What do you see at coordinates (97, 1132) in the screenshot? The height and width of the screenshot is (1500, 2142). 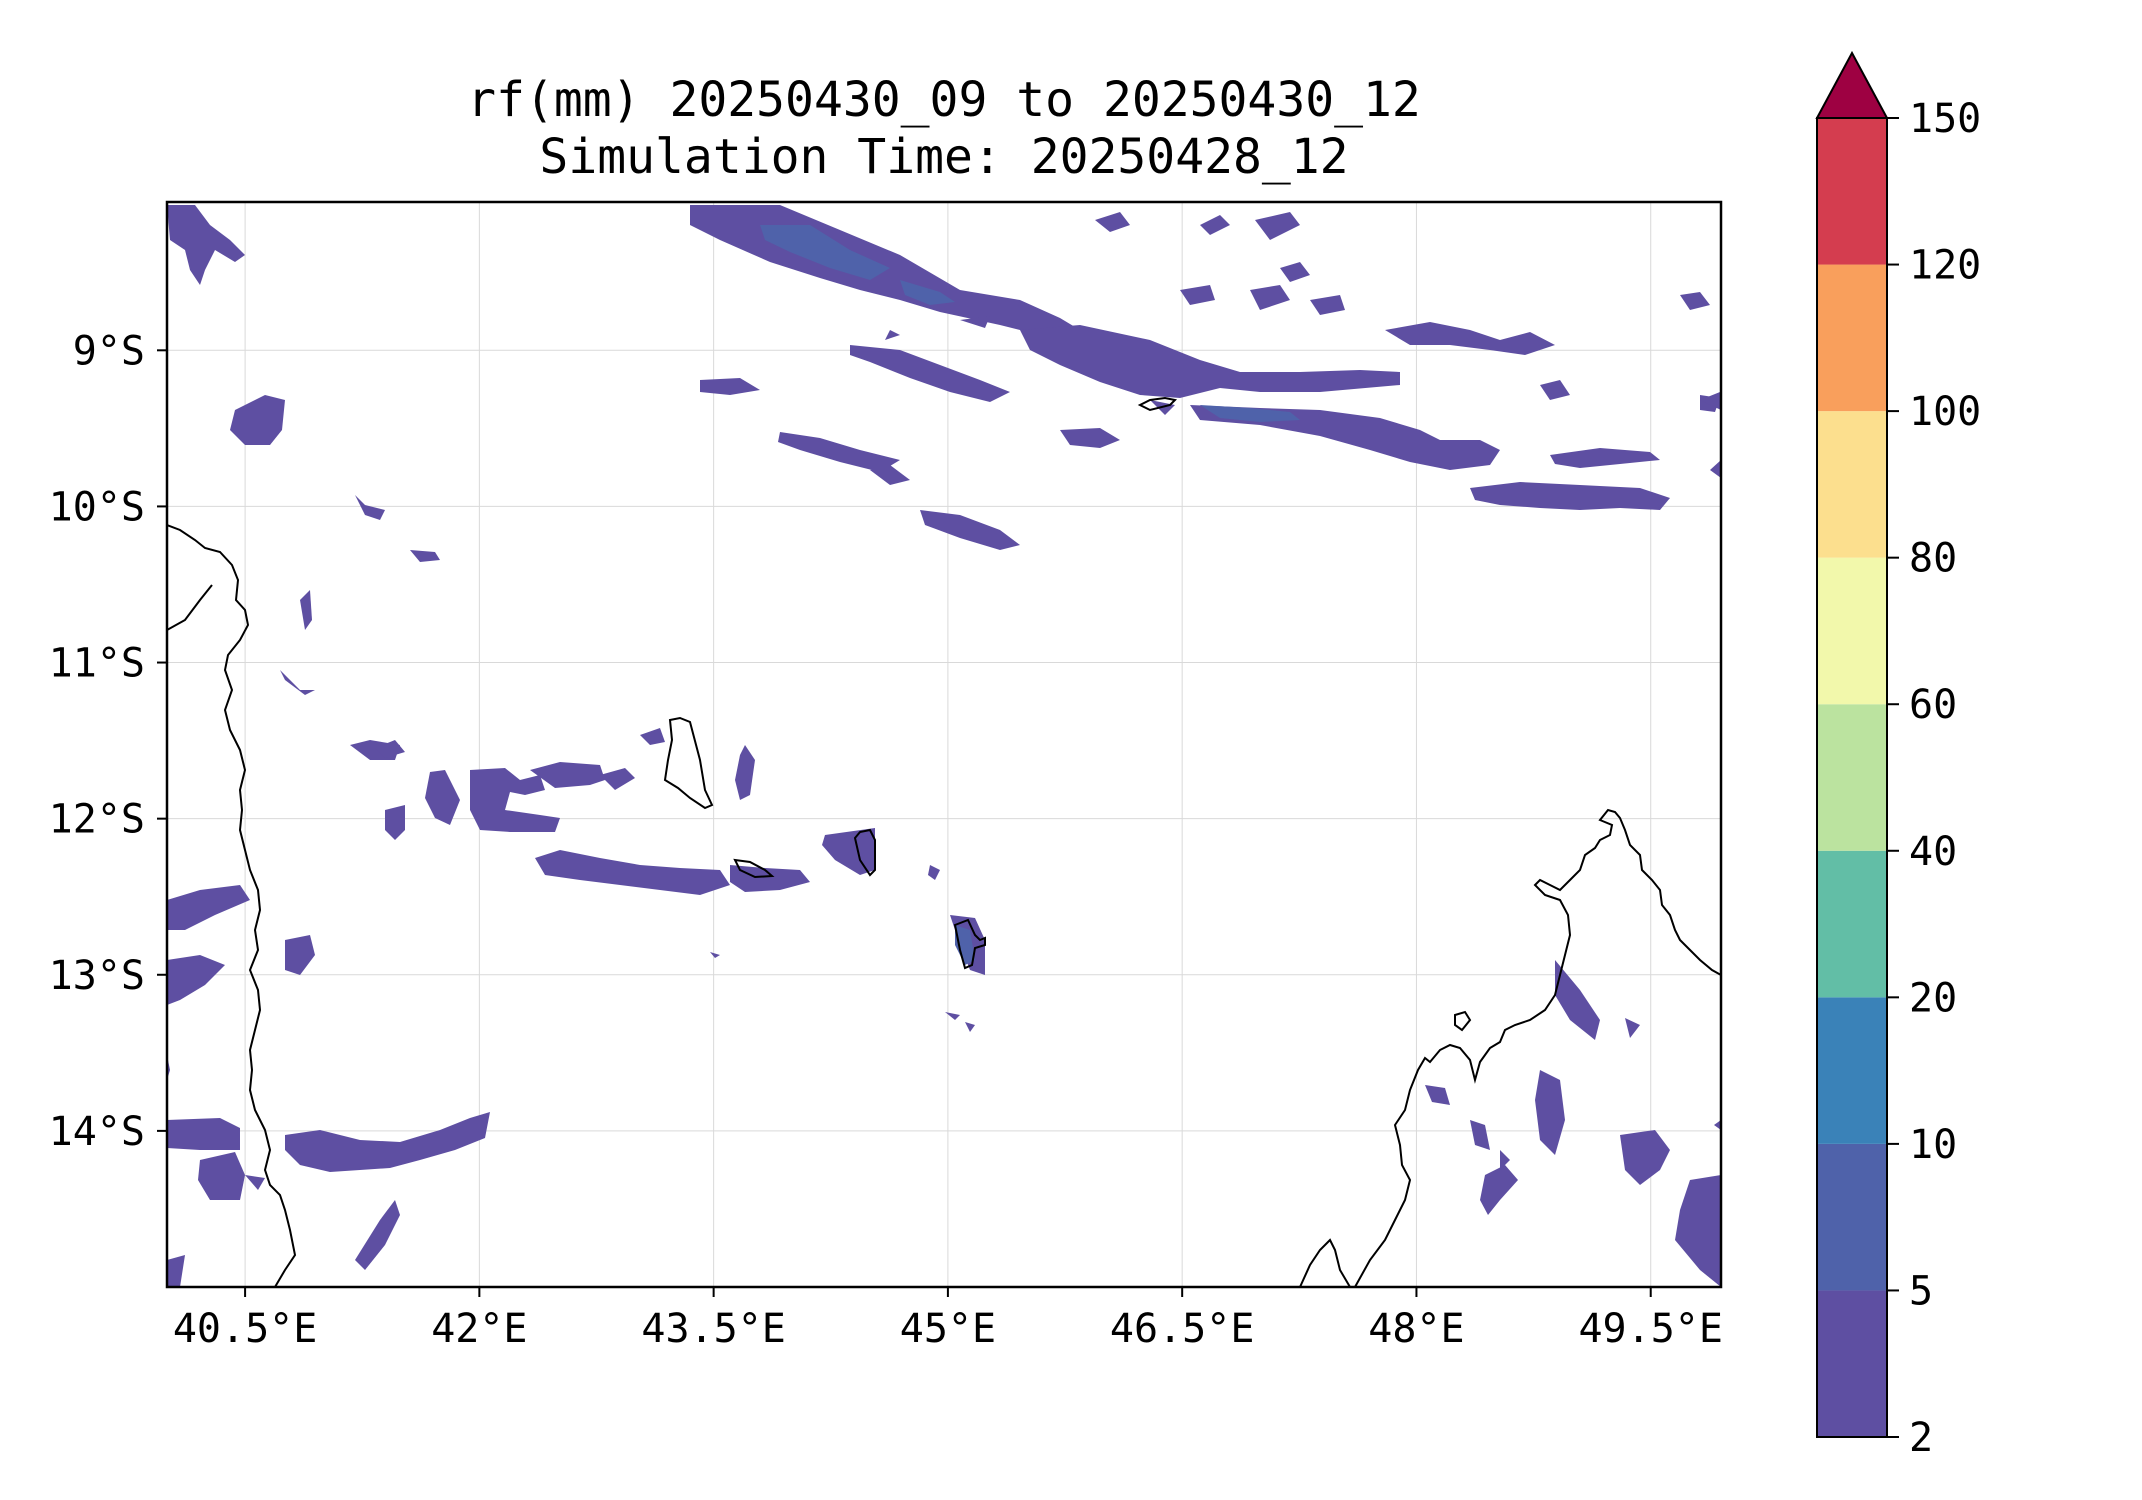 I see `y-tick-label: 14°S` at bounding box center [97, 1132].